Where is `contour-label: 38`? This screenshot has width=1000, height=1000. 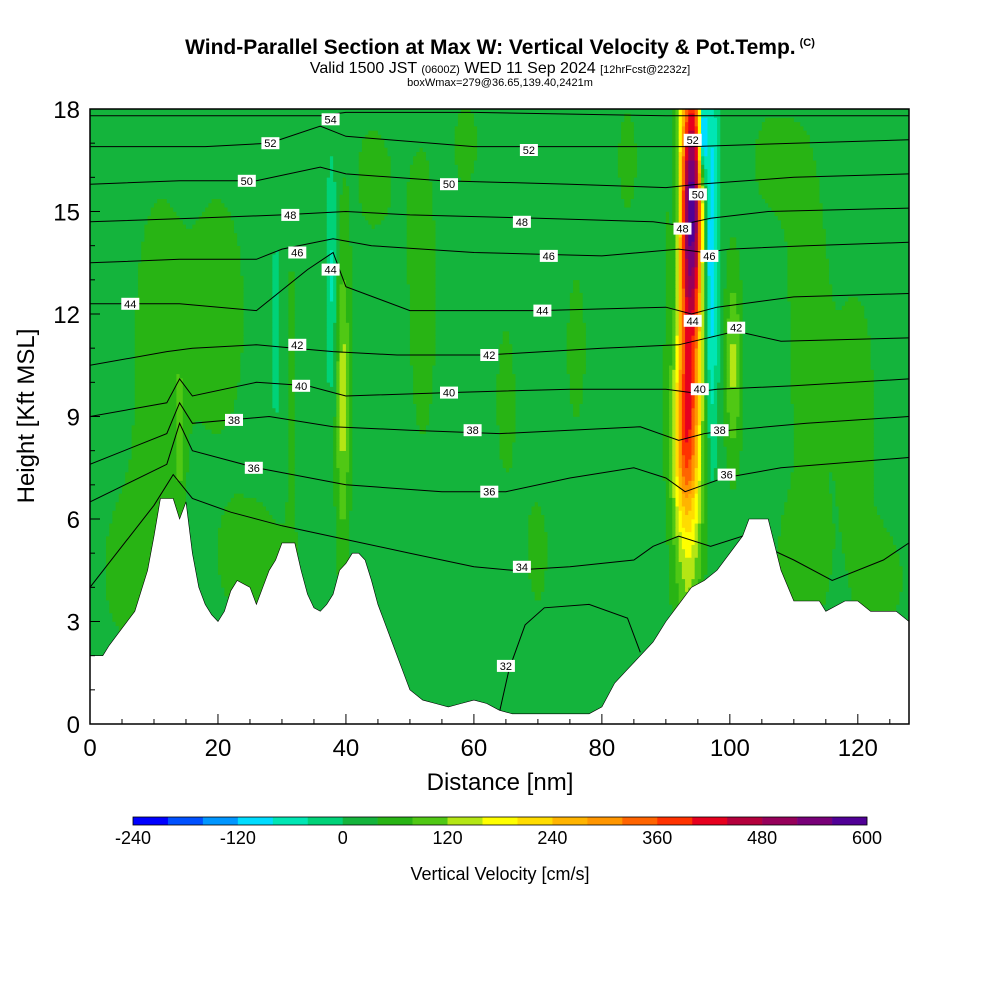 contour-label: 38 is located at coordinates (719, 430).